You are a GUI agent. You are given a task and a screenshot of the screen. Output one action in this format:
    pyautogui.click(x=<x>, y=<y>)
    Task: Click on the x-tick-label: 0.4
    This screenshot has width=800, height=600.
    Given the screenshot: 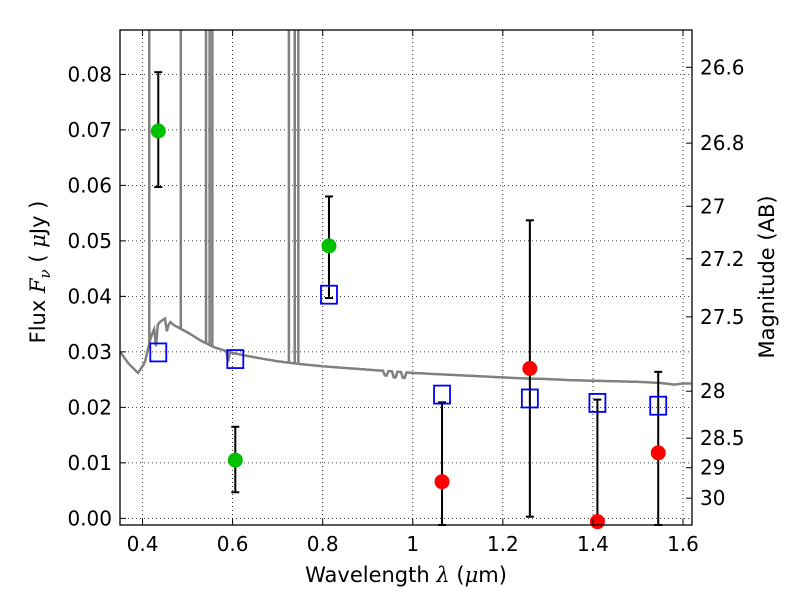 What is the action you would take?
    pyautogui.click(x=143, y=544)
    